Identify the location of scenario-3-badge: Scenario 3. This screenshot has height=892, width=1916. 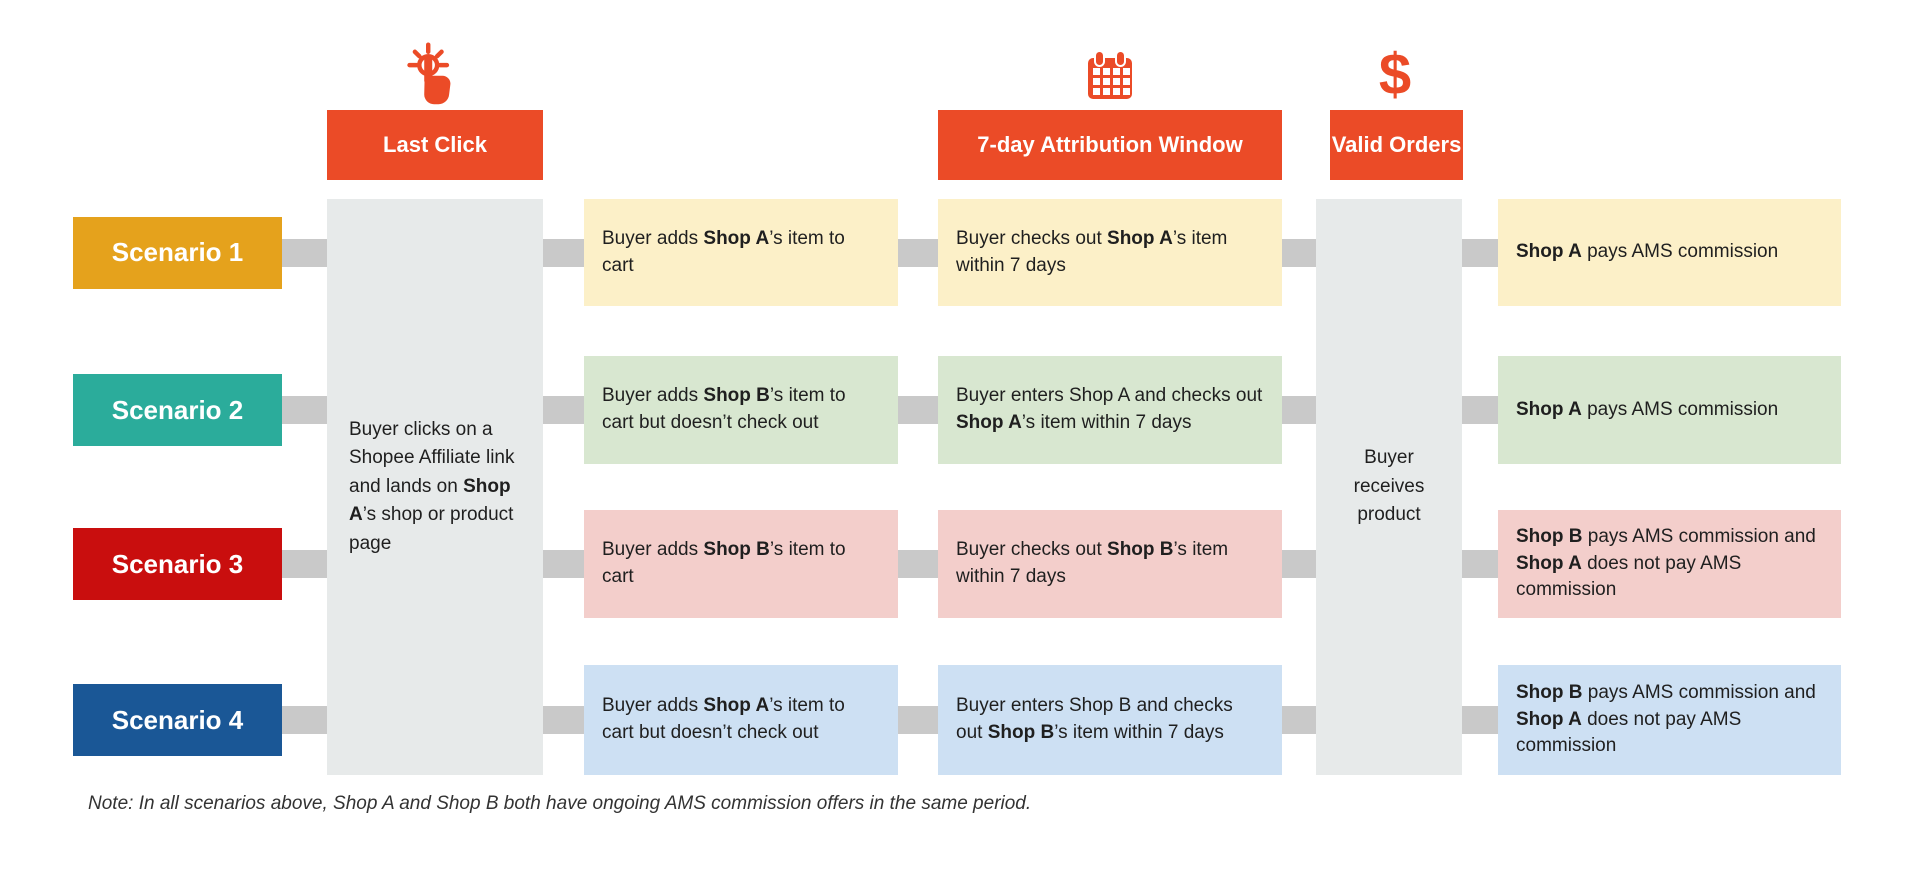
(177, 564).